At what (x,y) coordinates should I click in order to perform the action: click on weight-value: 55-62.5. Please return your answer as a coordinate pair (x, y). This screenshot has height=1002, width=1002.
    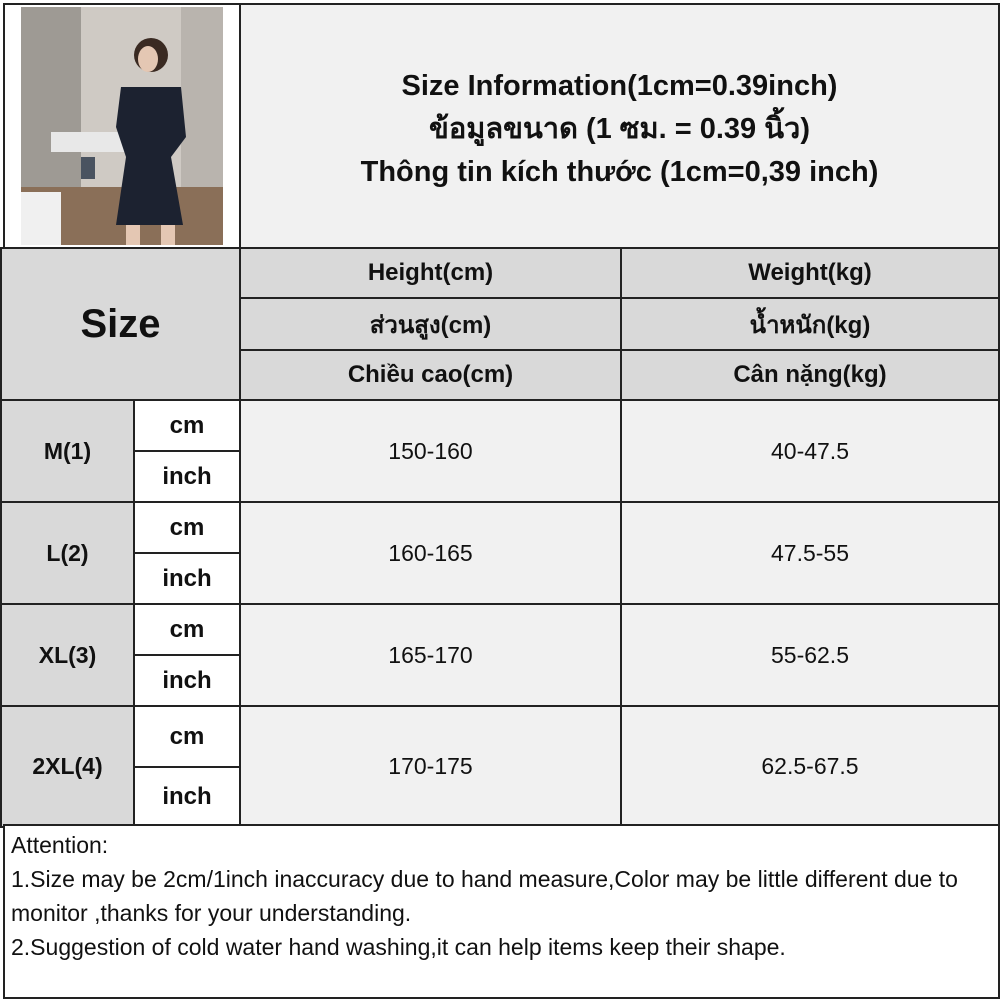
    Looking at the image, I should click on (810, 655).